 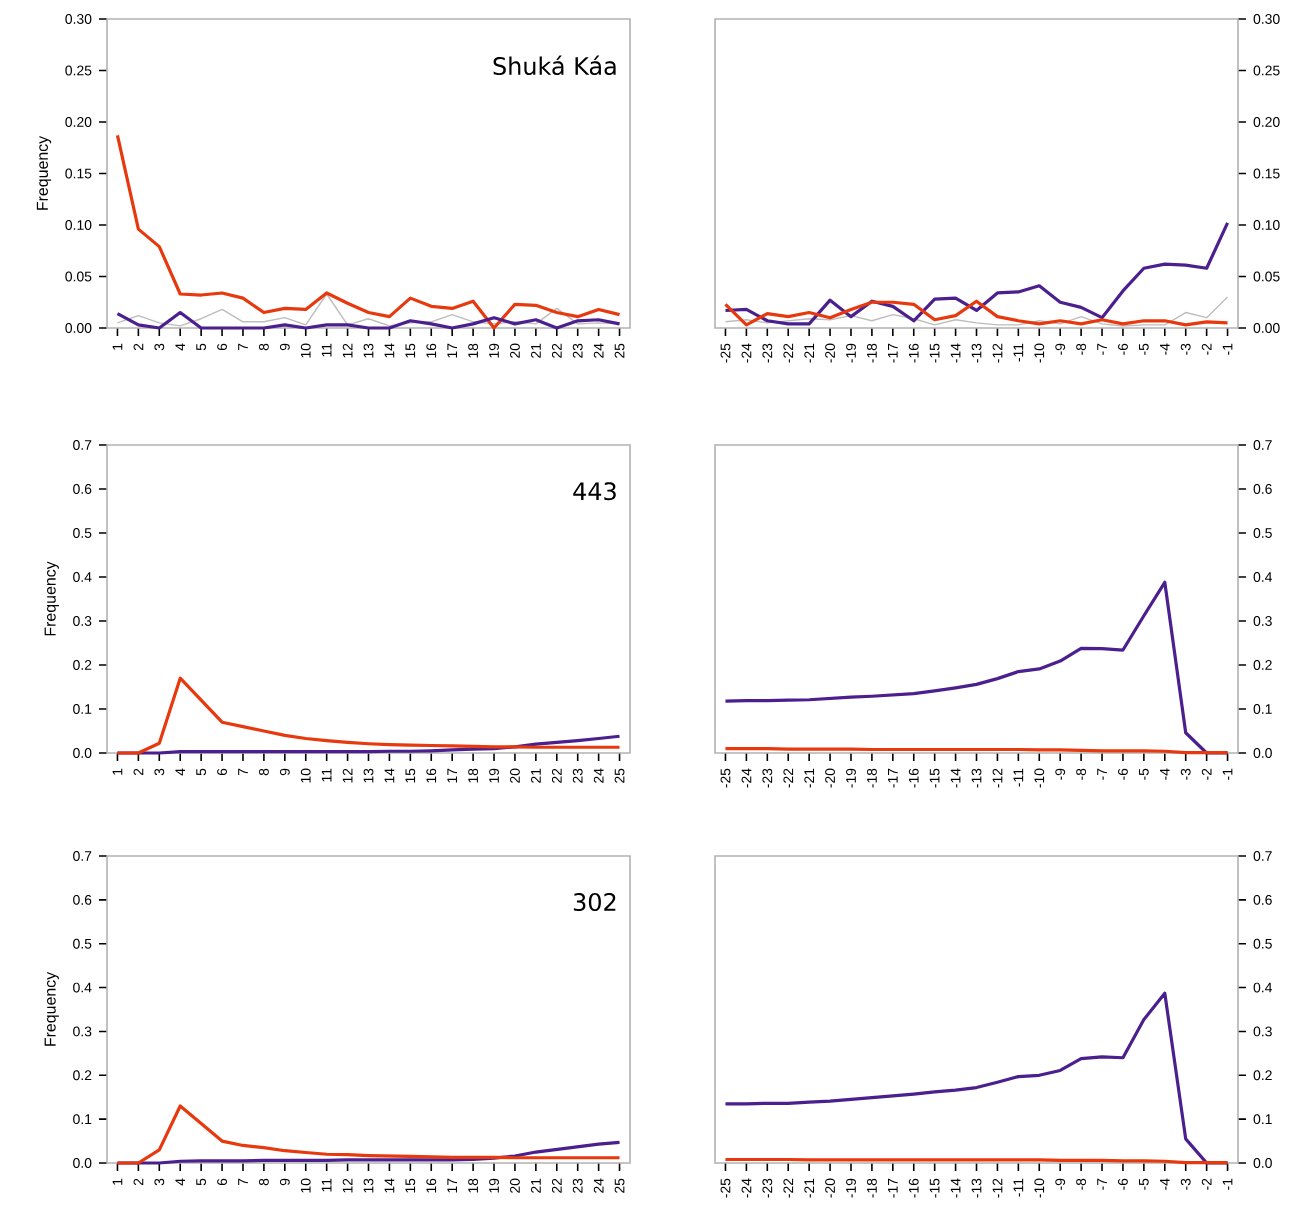 I want to click on y-tick-label: 0.1, so click(x=1262, y=709).